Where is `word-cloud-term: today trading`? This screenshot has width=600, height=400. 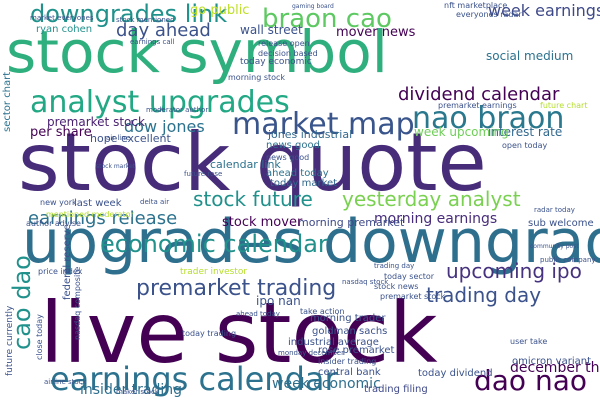
word-cloud-term: today trading is located at coordinates (209, 333).